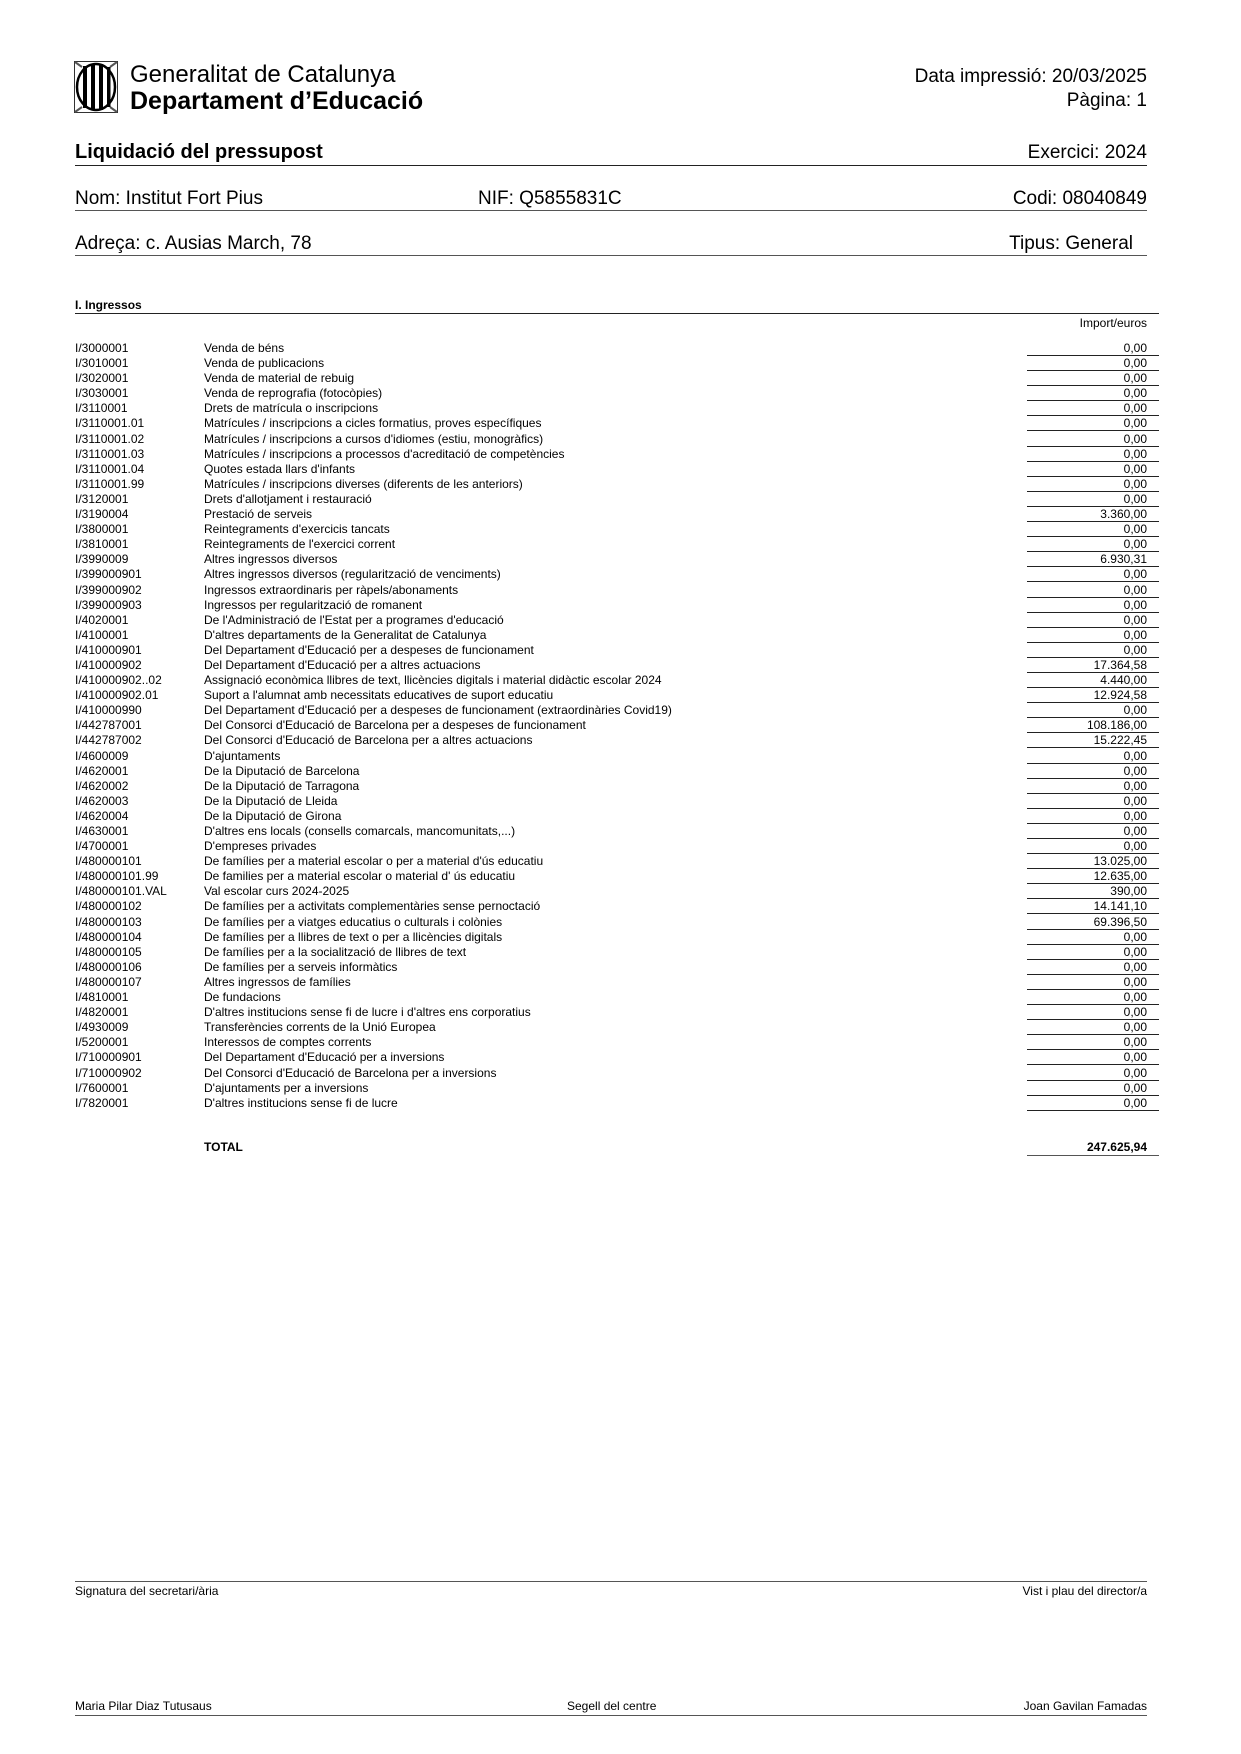 The width and height of the screenshot is (1241, 1754). I want to click on account-description: Venda de publicacions, so click(264, 363).